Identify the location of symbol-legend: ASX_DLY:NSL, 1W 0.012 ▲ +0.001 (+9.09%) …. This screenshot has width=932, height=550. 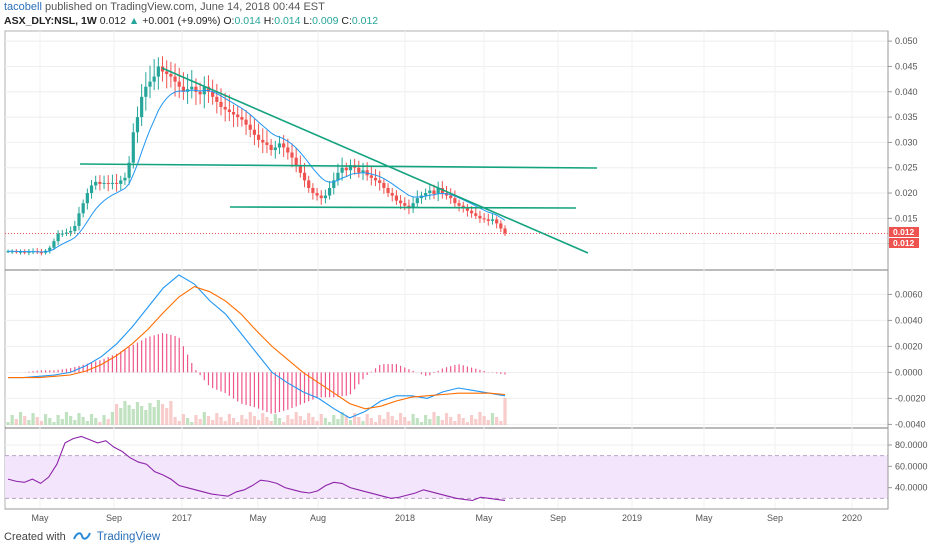
(191, 21).